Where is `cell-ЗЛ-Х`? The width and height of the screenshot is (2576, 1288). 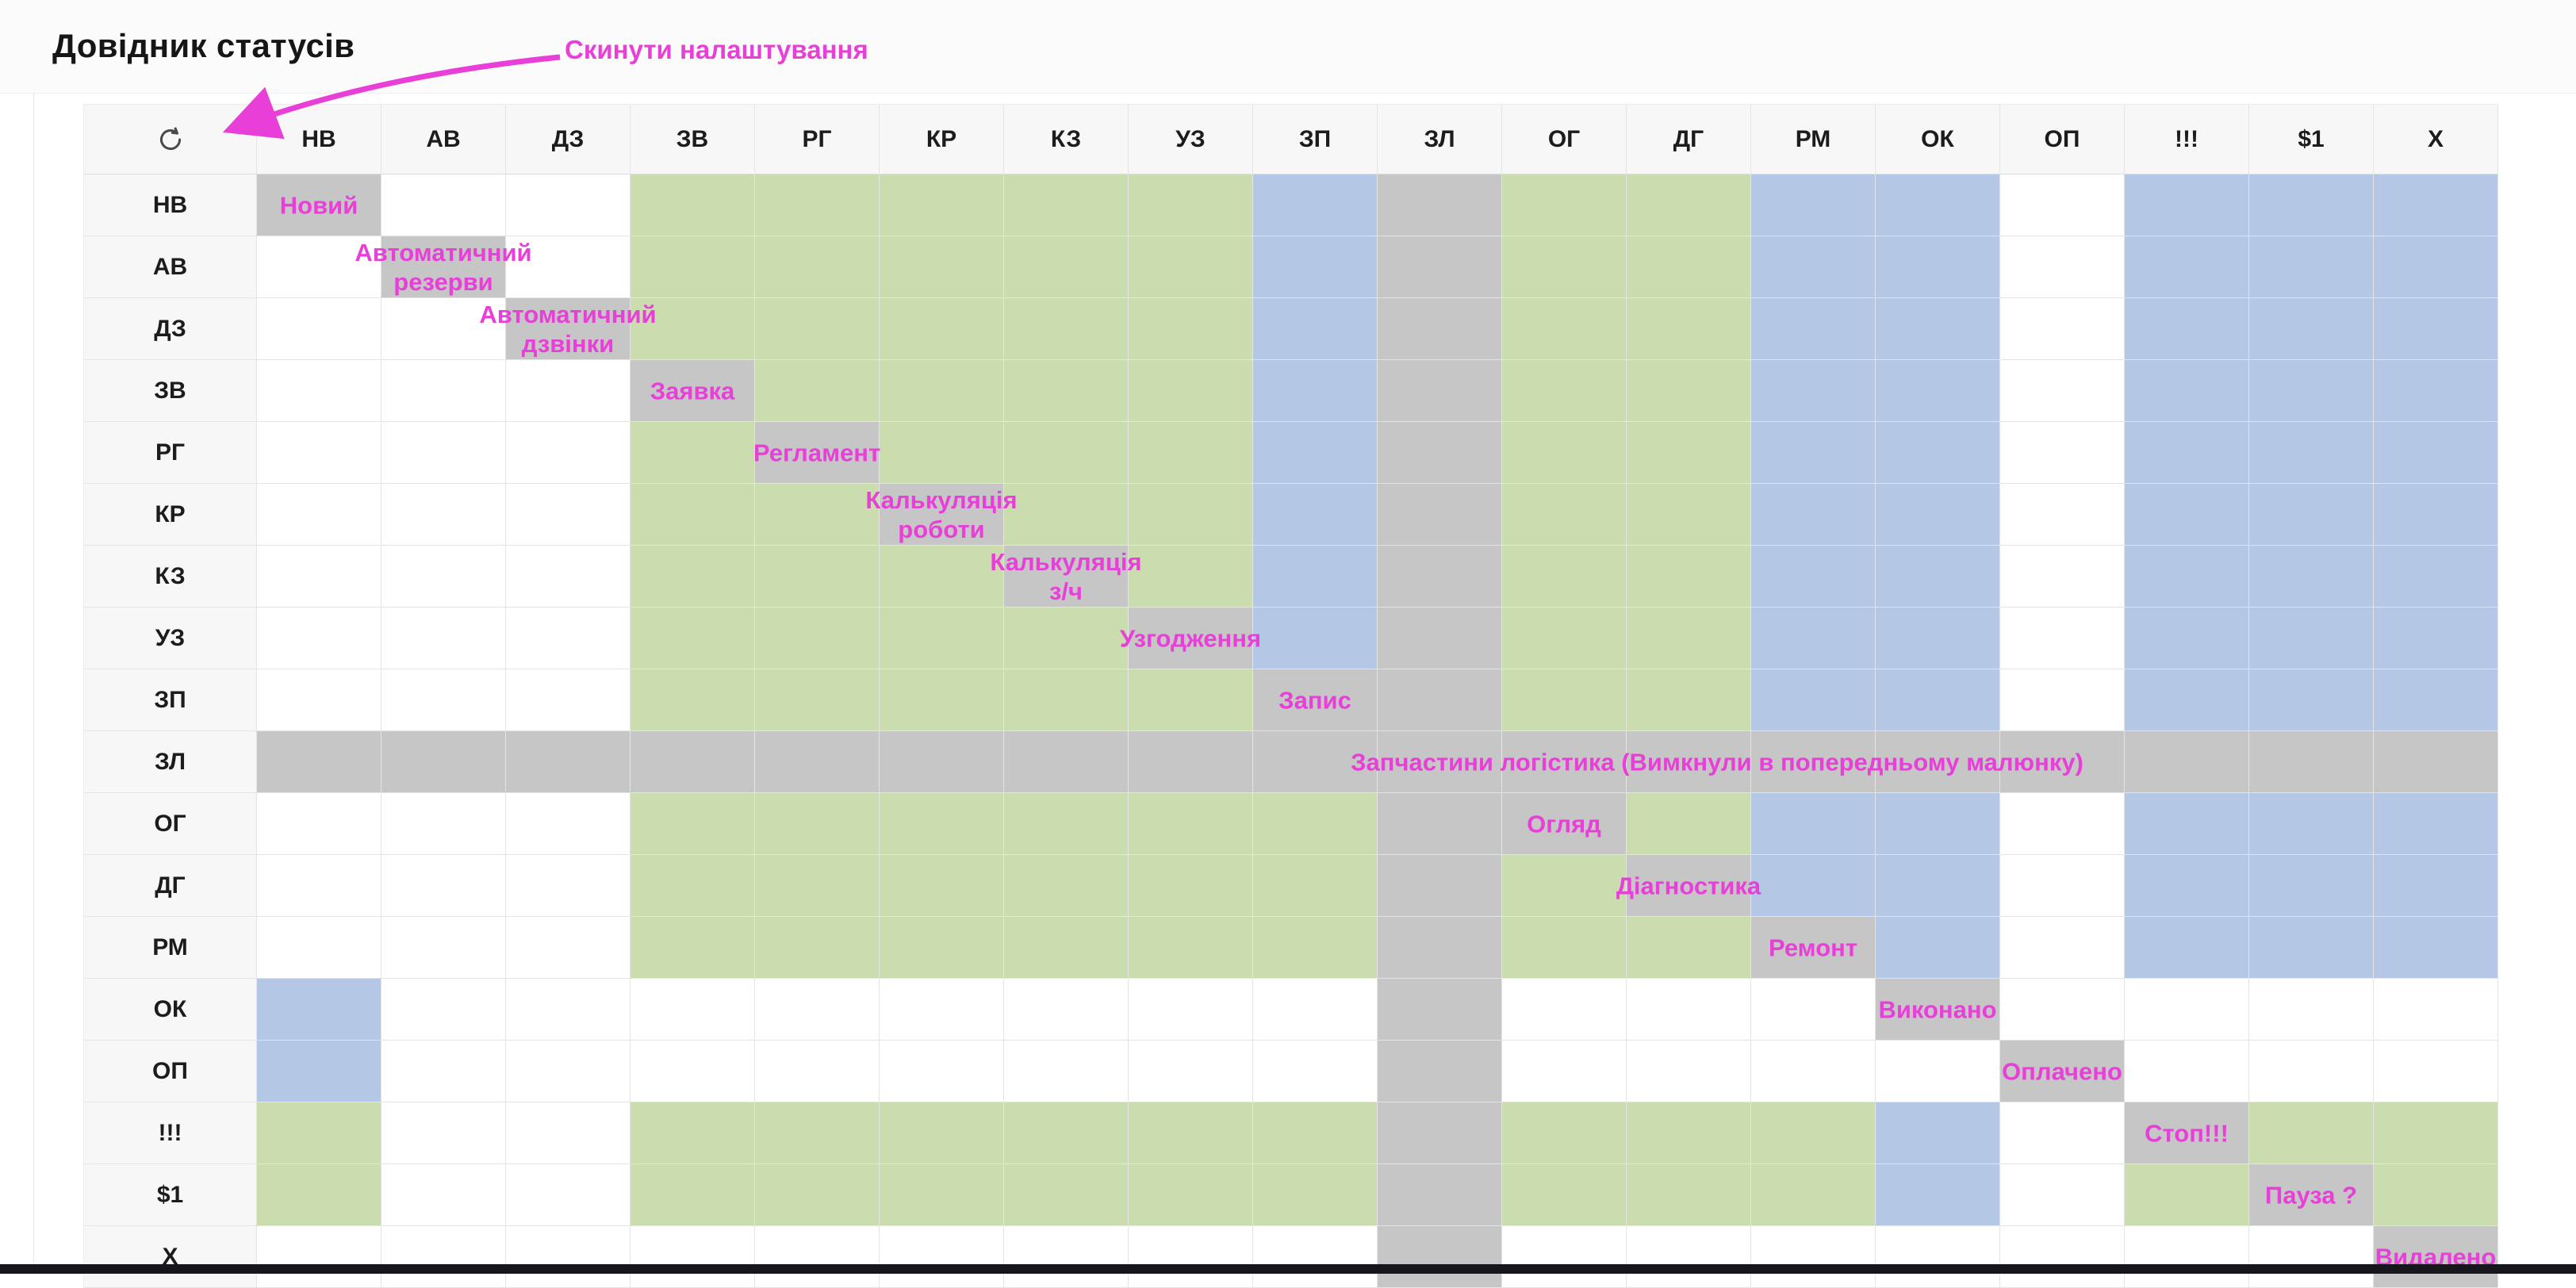 cell-ЗЛ-Х is located at coordinates (2436, 762).